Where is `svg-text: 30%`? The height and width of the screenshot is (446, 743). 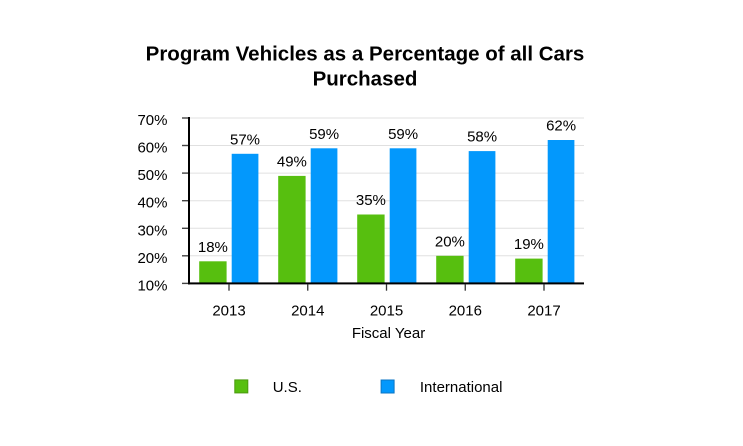
svg-text: 30% is located at coordinates (152, 230).